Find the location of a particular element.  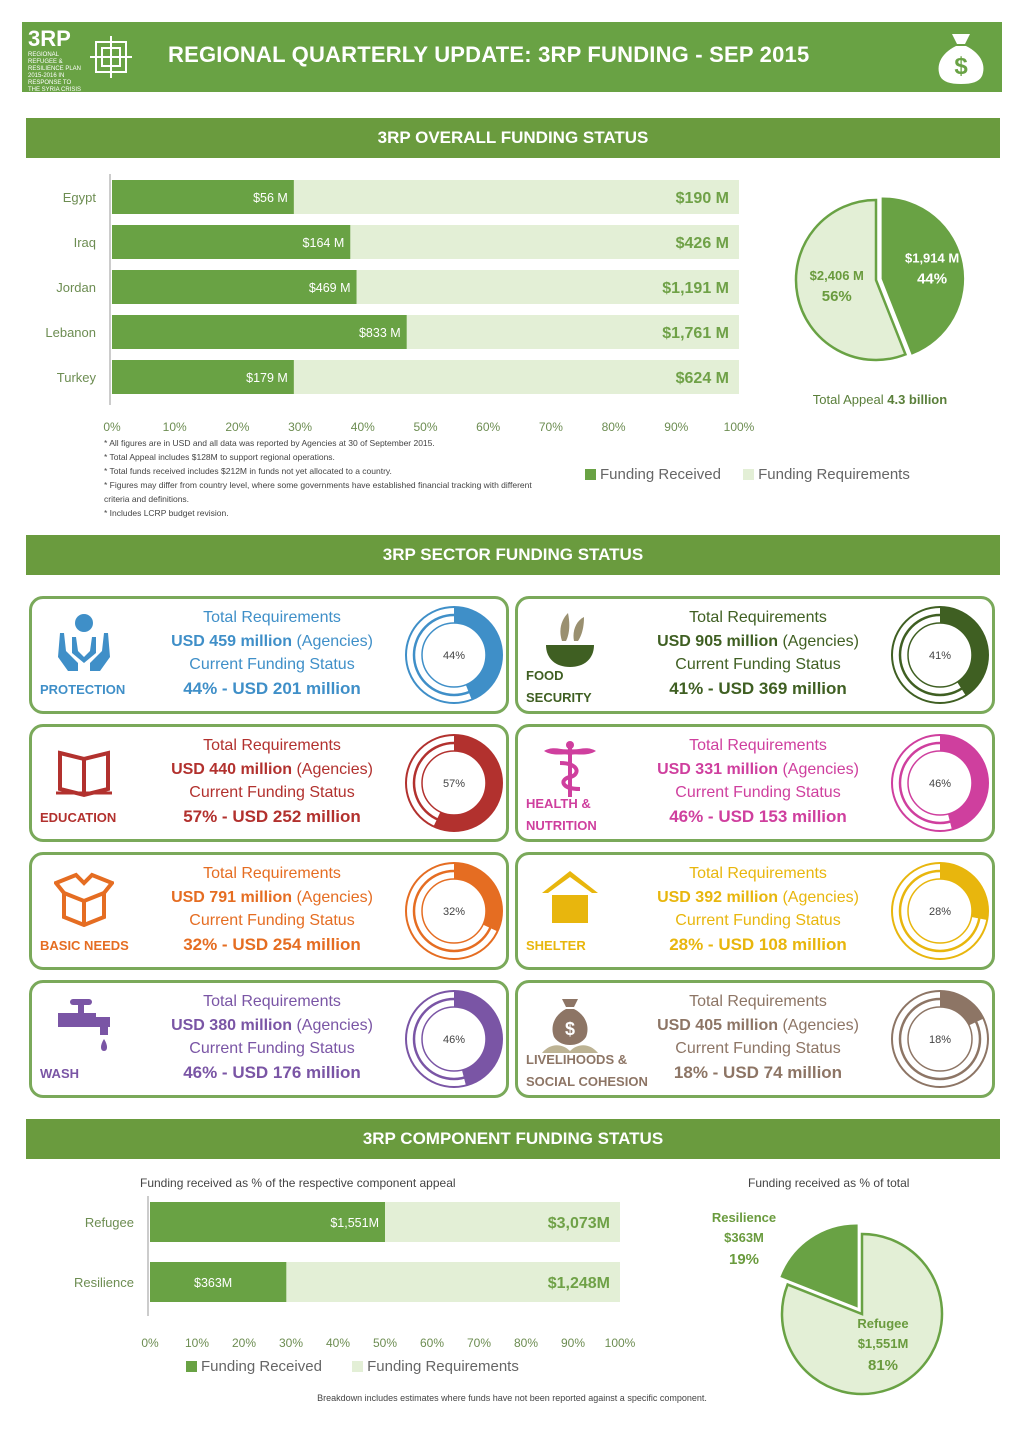

requirement-amount: USD 331 million (Agencies) is located at coordinates (758, 770).